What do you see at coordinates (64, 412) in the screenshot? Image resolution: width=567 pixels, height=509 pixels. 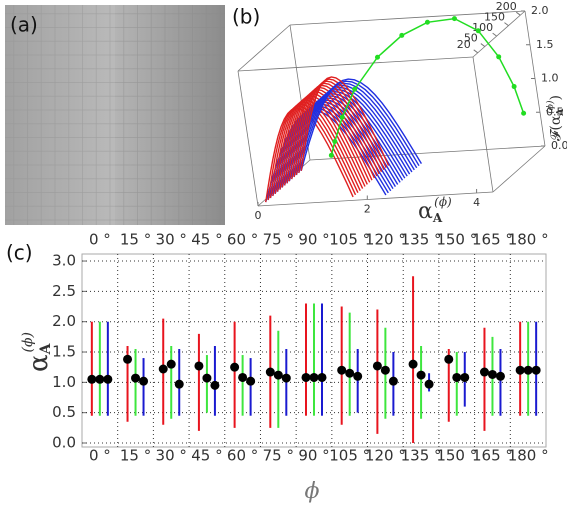 I see `y-tick-label: 0.5` at bounding box center [64, 412].